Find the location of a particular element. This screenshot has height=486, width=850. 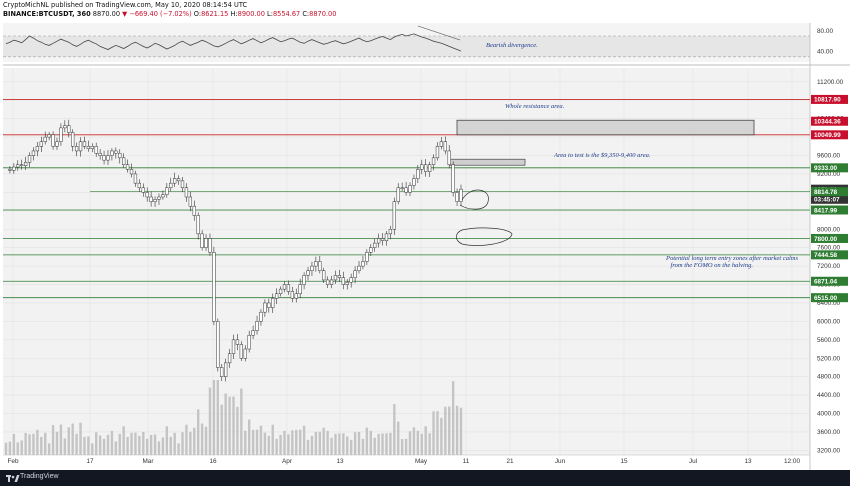

x-tick-label: Feb is located at coordinates (12, 461).